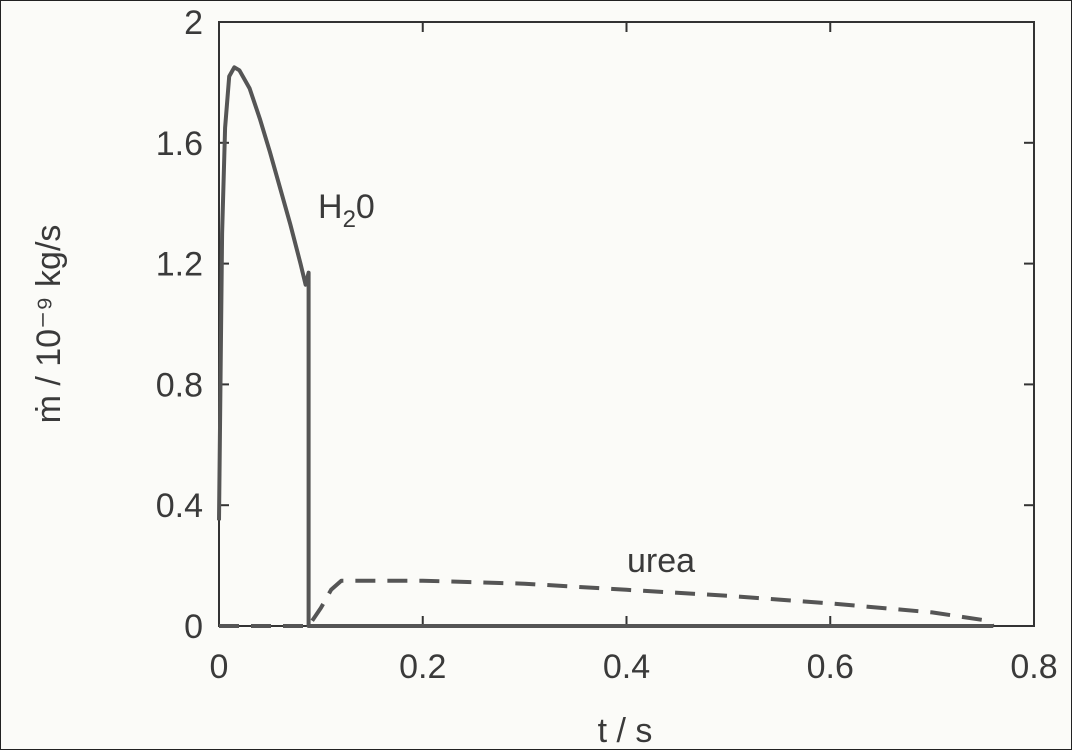 Image resolution: width=1074 pixels, height=752 pixels. Describe the element at coordinates (193, 23) in the screenshot. I see `y-tick-label: 2` at that location.